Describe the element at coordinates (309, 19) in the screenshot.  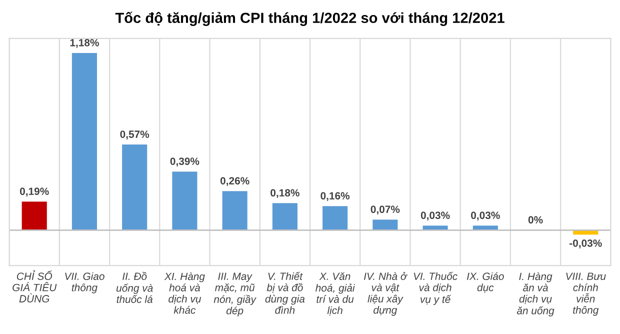
I see `chart-title: Tốc độ tăng/giảm CPI tháng 1/2022 so với tháng 12/2021` at that location.